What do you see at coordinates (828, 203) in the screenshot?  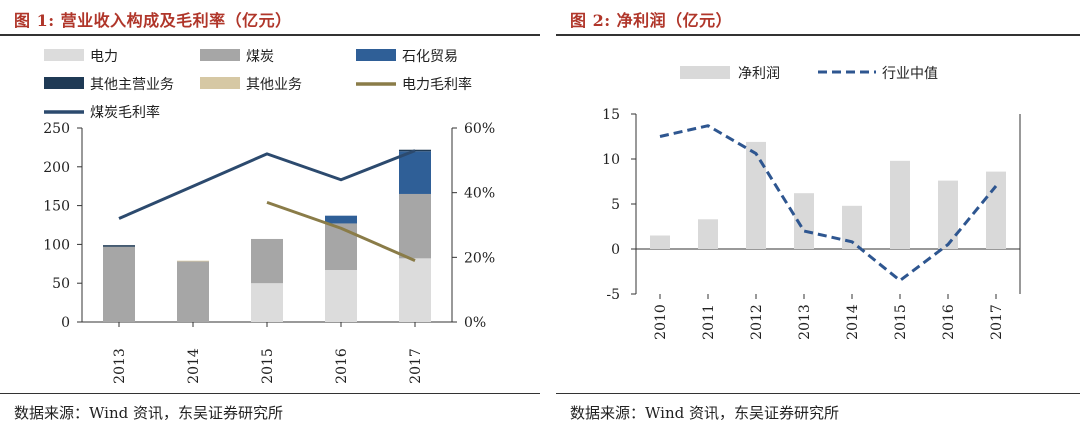 I see `line-industry-median` at bounding box center [828, 203].